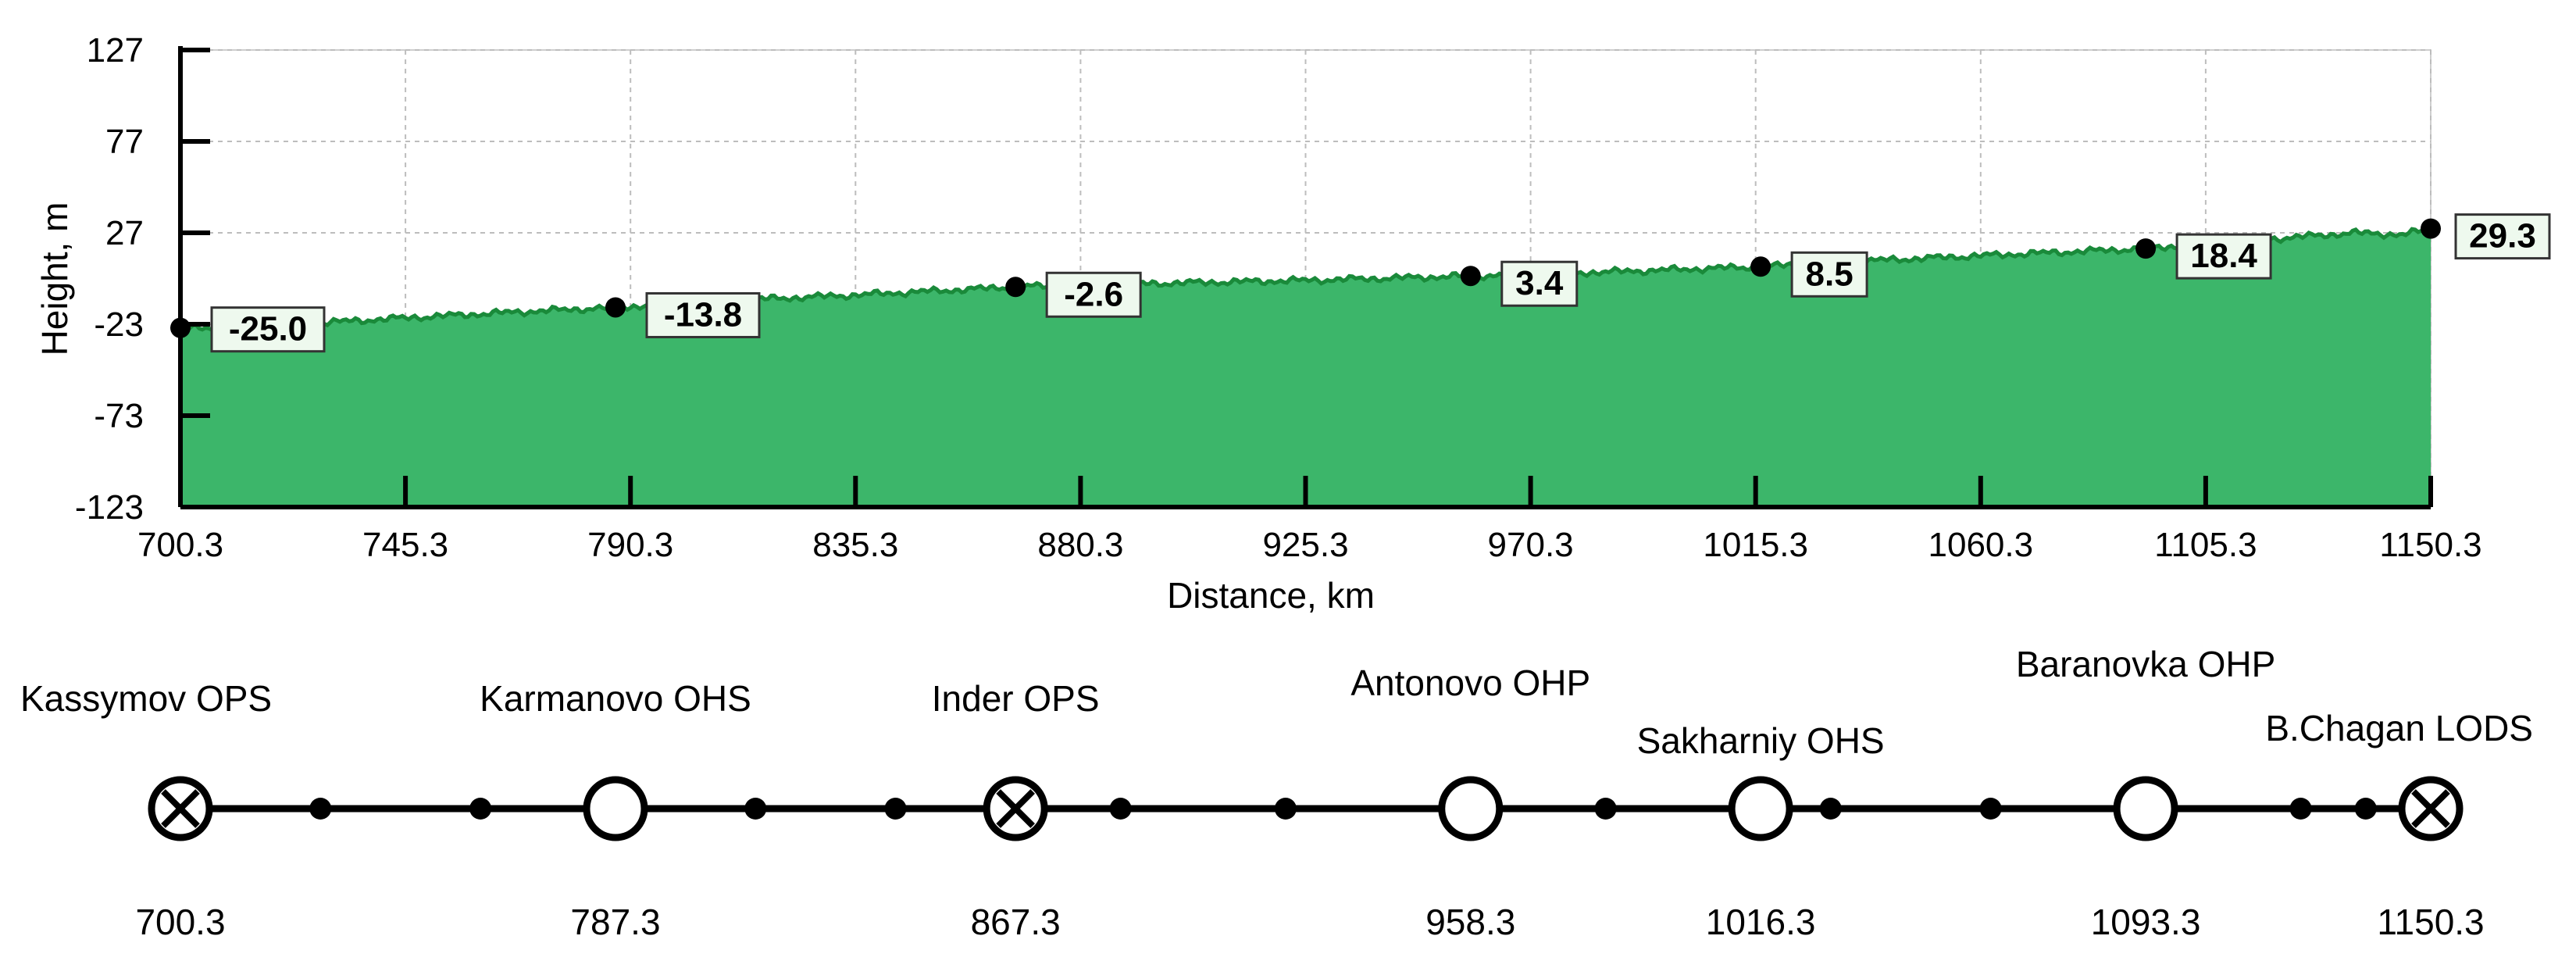 The image size is (2576, 968). Describe the element at coordinates (1470, 922) in the screenshot. I see `station-km: 958.3` at that location.